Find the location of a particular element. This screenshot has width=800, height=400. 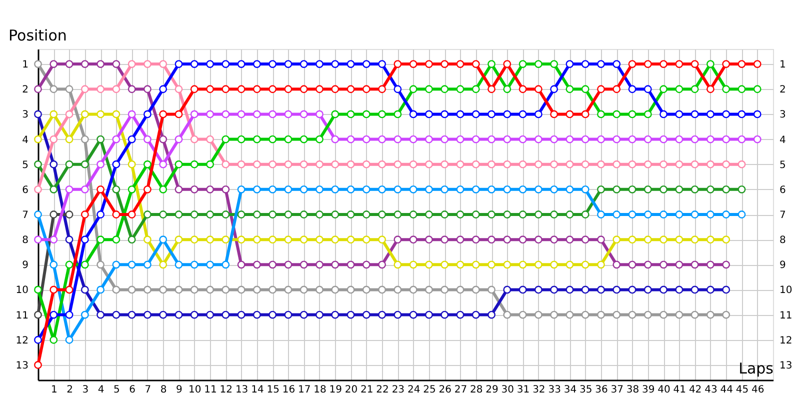

x-tick-label: 19 is located at coordinates (335, 390).